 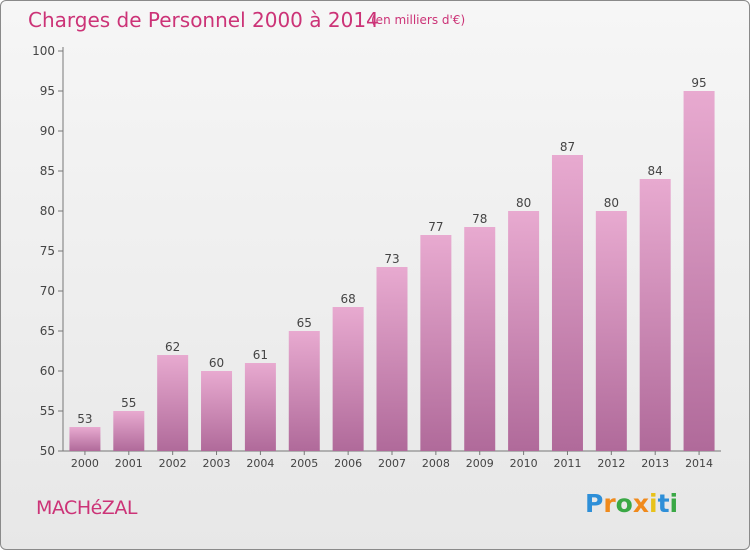 I want to click on logo-letter: r, so click(x=609, y=503).